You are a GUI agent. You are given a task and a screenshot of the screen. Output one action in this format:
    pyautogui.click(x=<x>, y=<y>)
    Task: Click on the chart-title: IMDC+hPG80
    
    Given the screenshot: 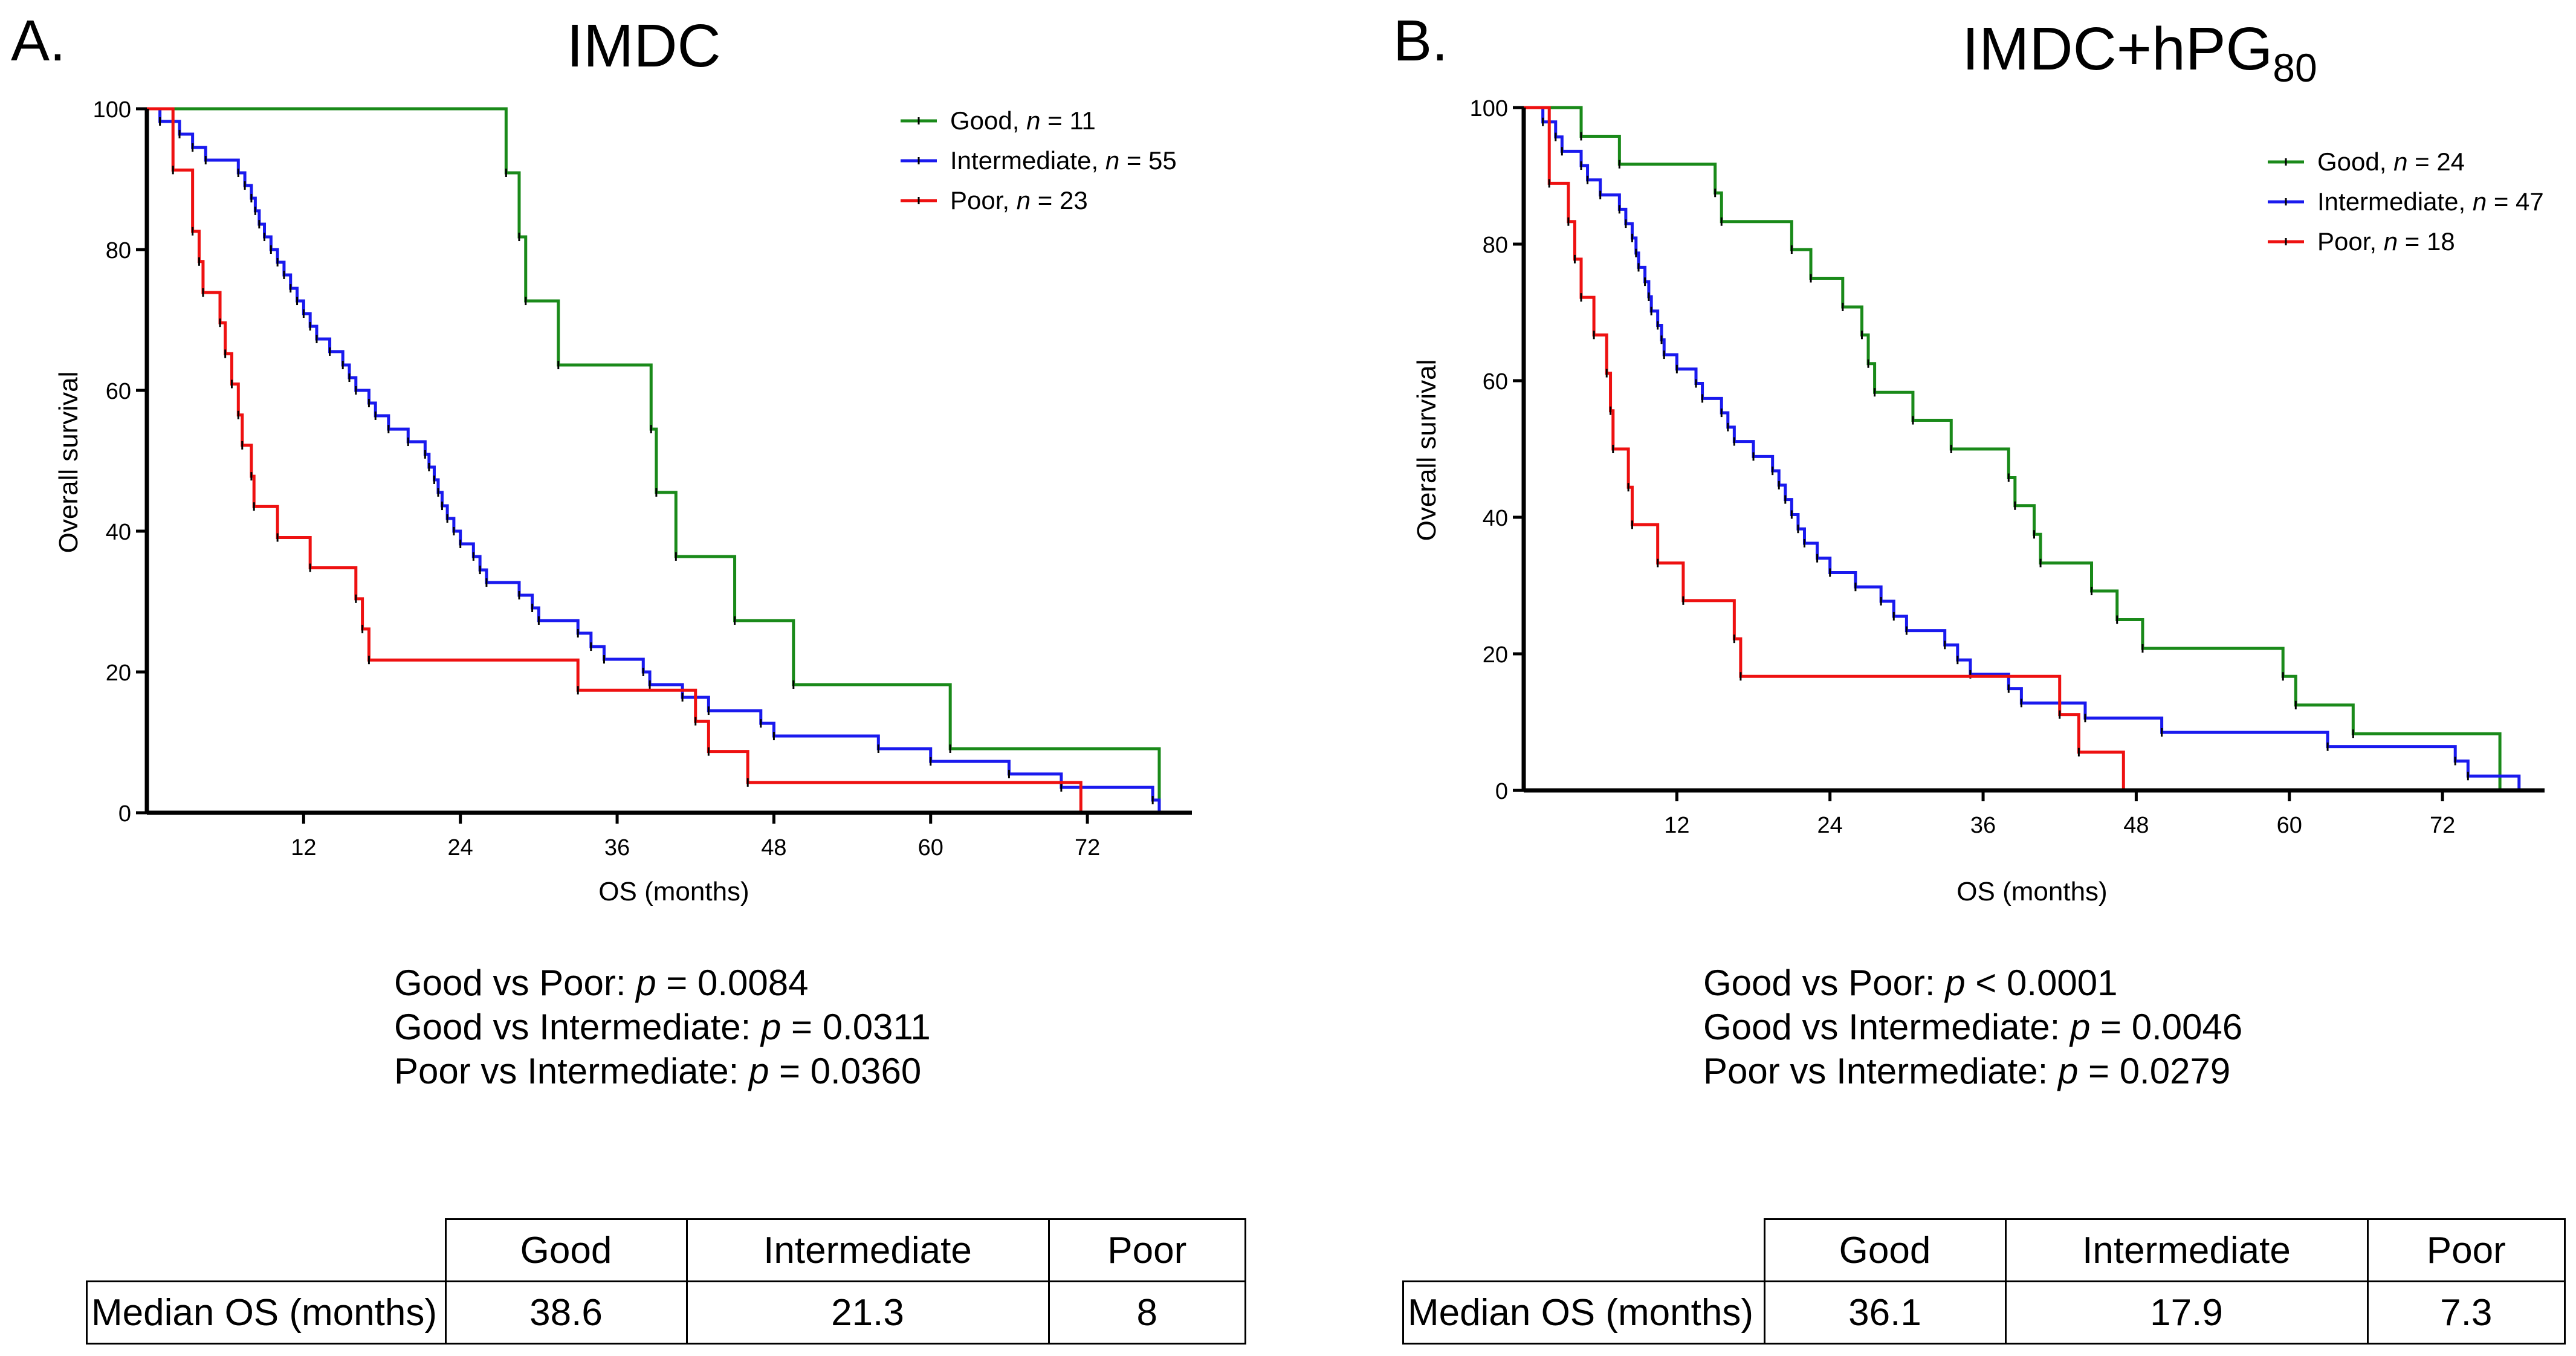 What is the action you would take?
    pyautogui.click(x=2139, y=52)
    